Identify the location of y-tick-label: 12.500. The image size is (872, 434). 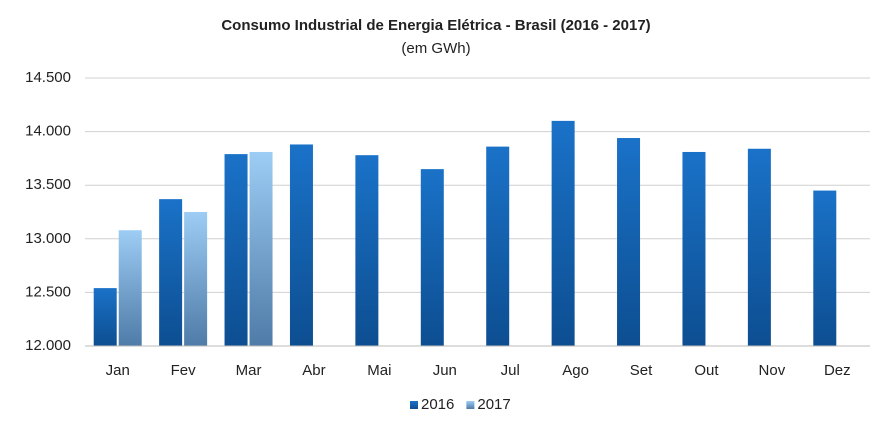
(48, 291).